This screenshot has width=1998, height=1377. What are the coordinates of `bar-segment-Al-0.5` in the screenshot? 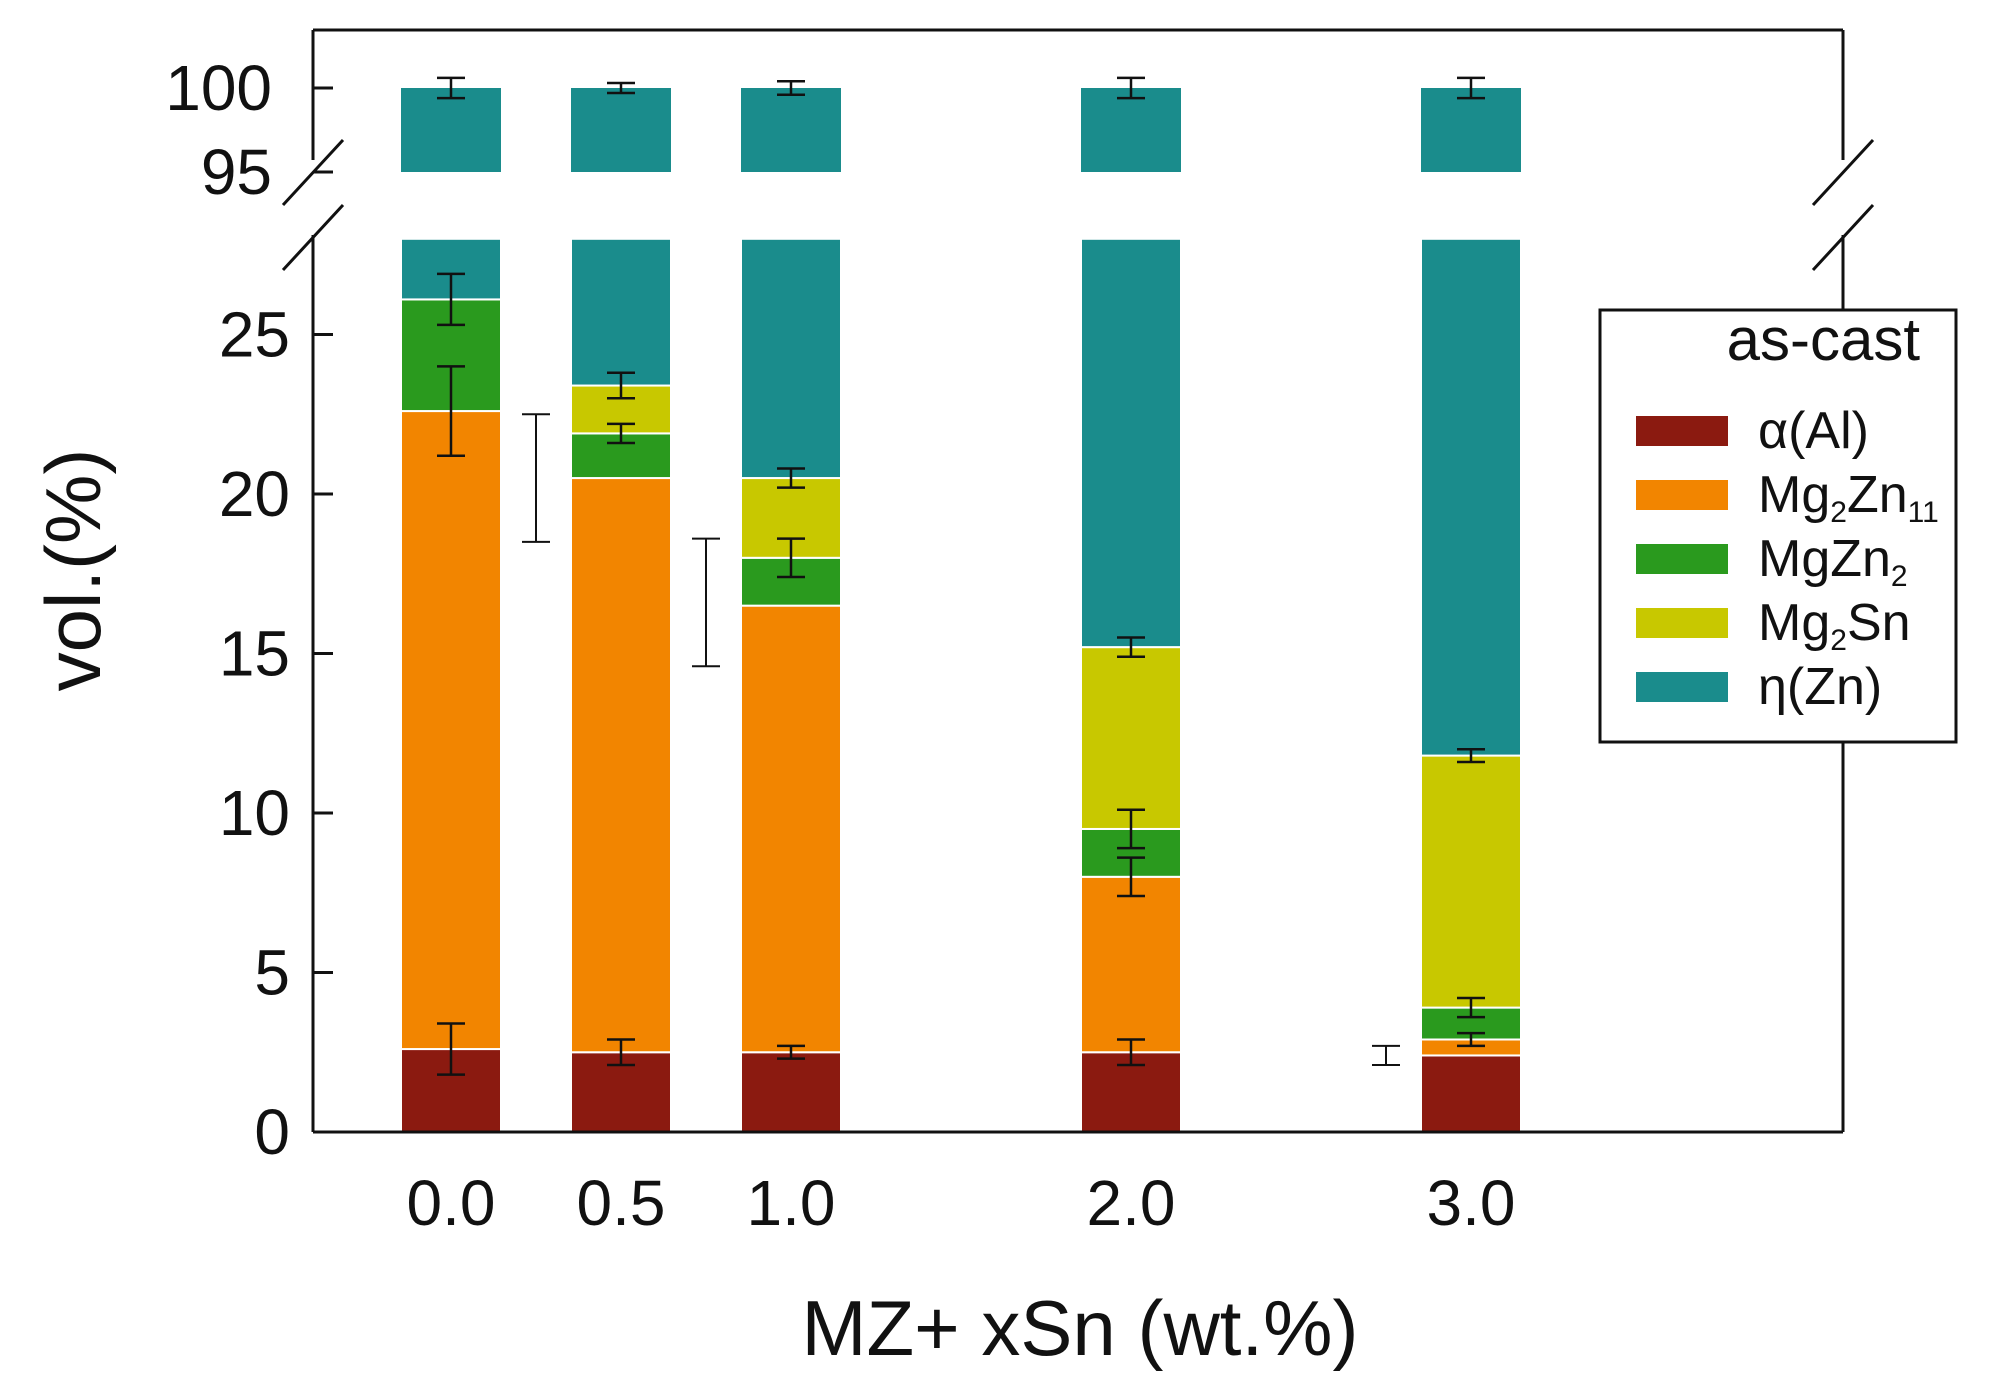 It's located at (621, 1092).